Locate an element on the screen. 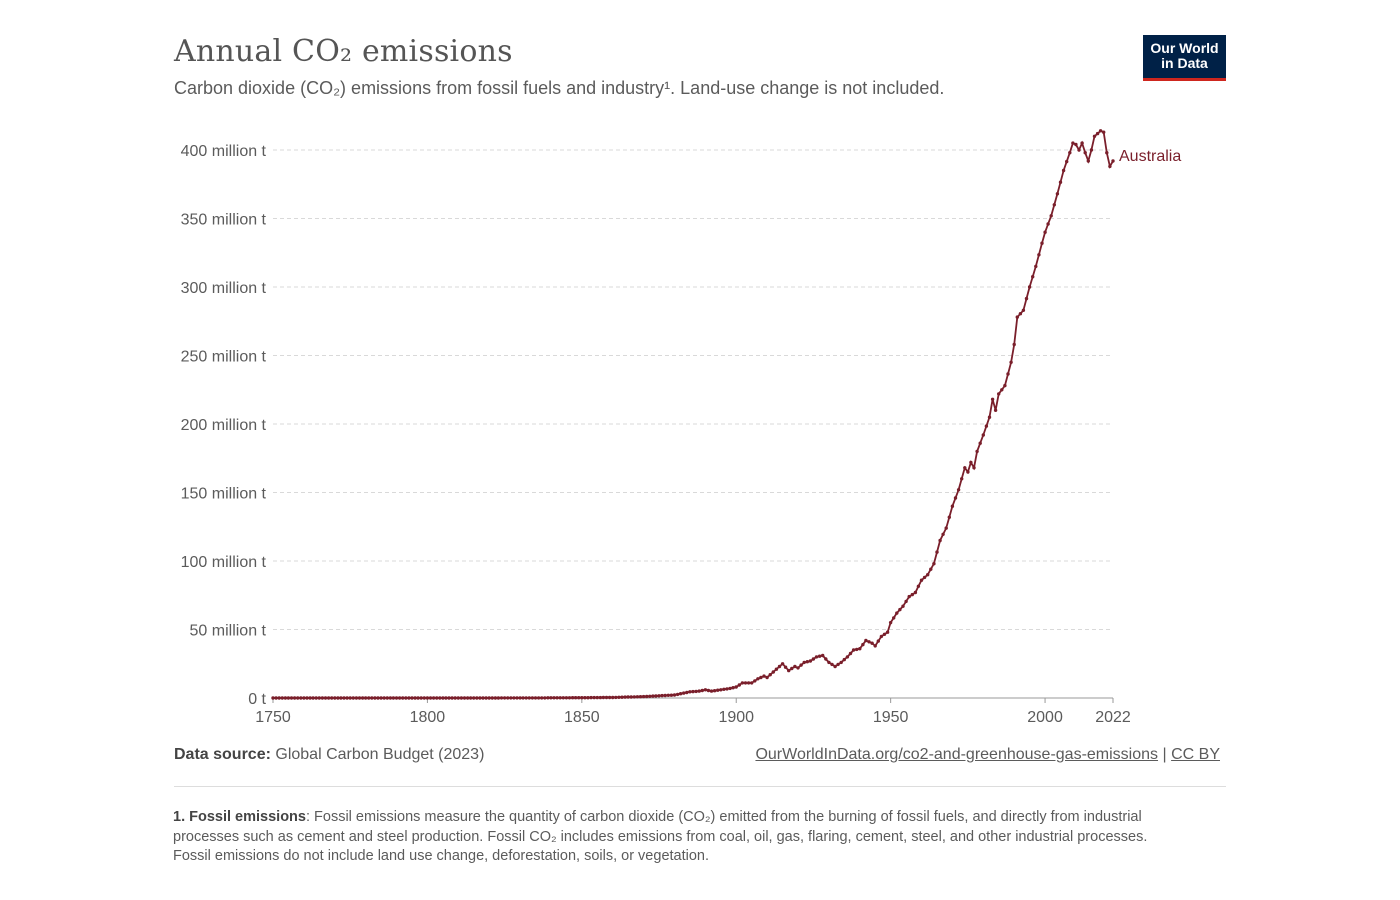 This screenshot has width=1400, height=900. owid-logo: Our World in Data is located at coordinates (1184, 58).